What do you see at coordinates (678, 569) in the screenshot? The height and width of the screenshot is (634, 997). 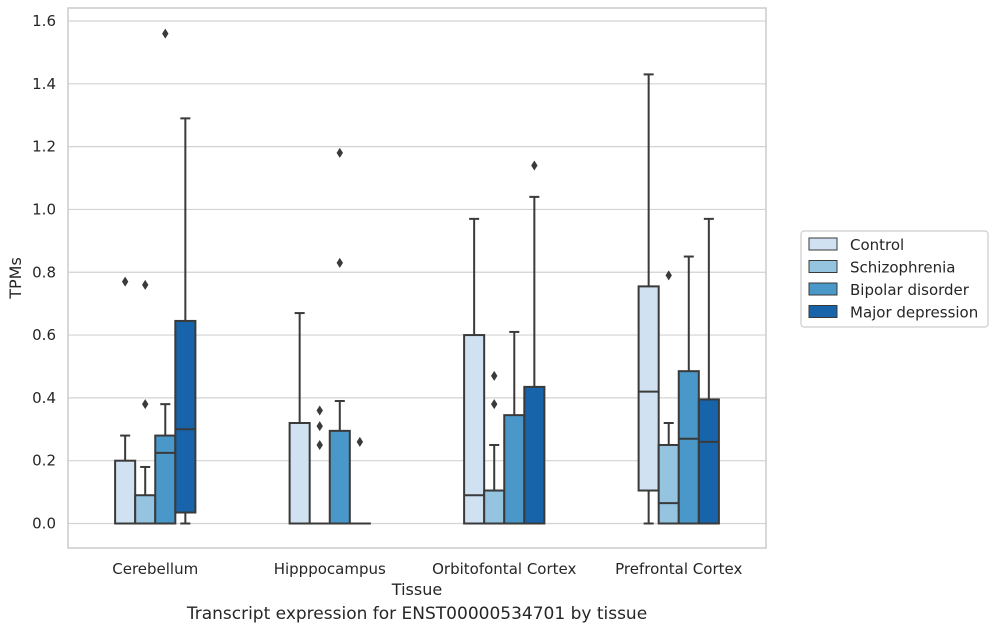 I see `x-tick-label: Prefrontal Cortex` at bounding box center [678, 569].